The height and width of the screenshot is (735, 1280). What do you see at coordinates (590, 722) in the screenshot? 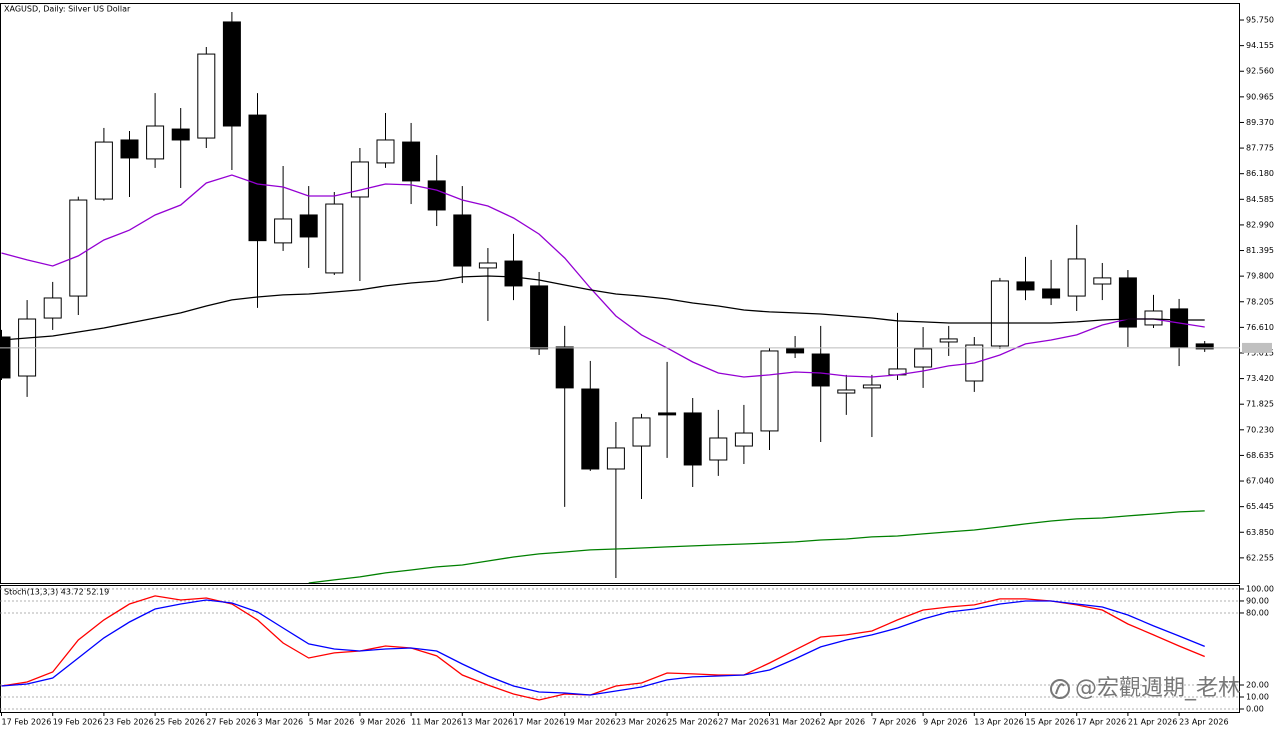
I see `x-tick-label: 19 Mar 2026` at bounding box center [590, 722].